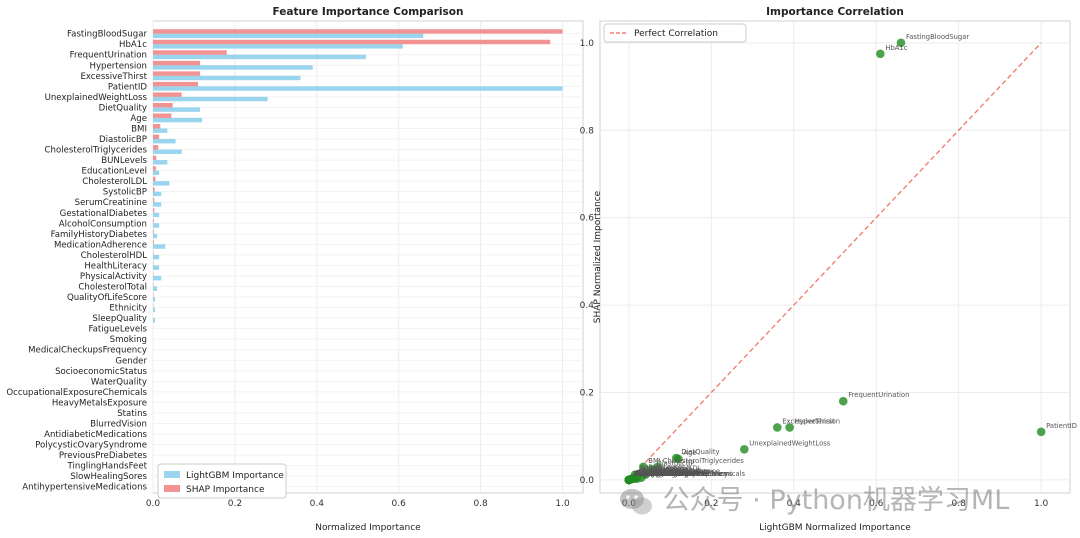  I want to click on bar-category-label: SleepQuality, so click(119, 319).